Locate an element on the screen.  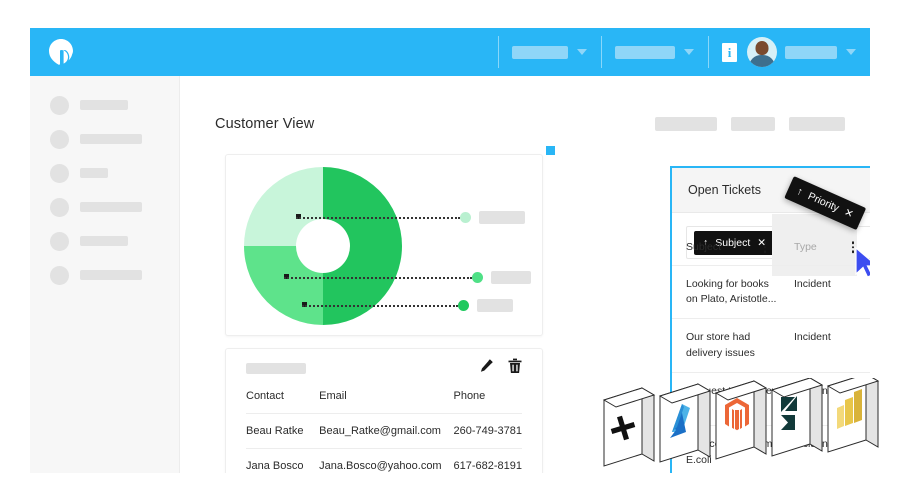
tickets-table: Subject Type Priority is located at coordinates (771, 351).